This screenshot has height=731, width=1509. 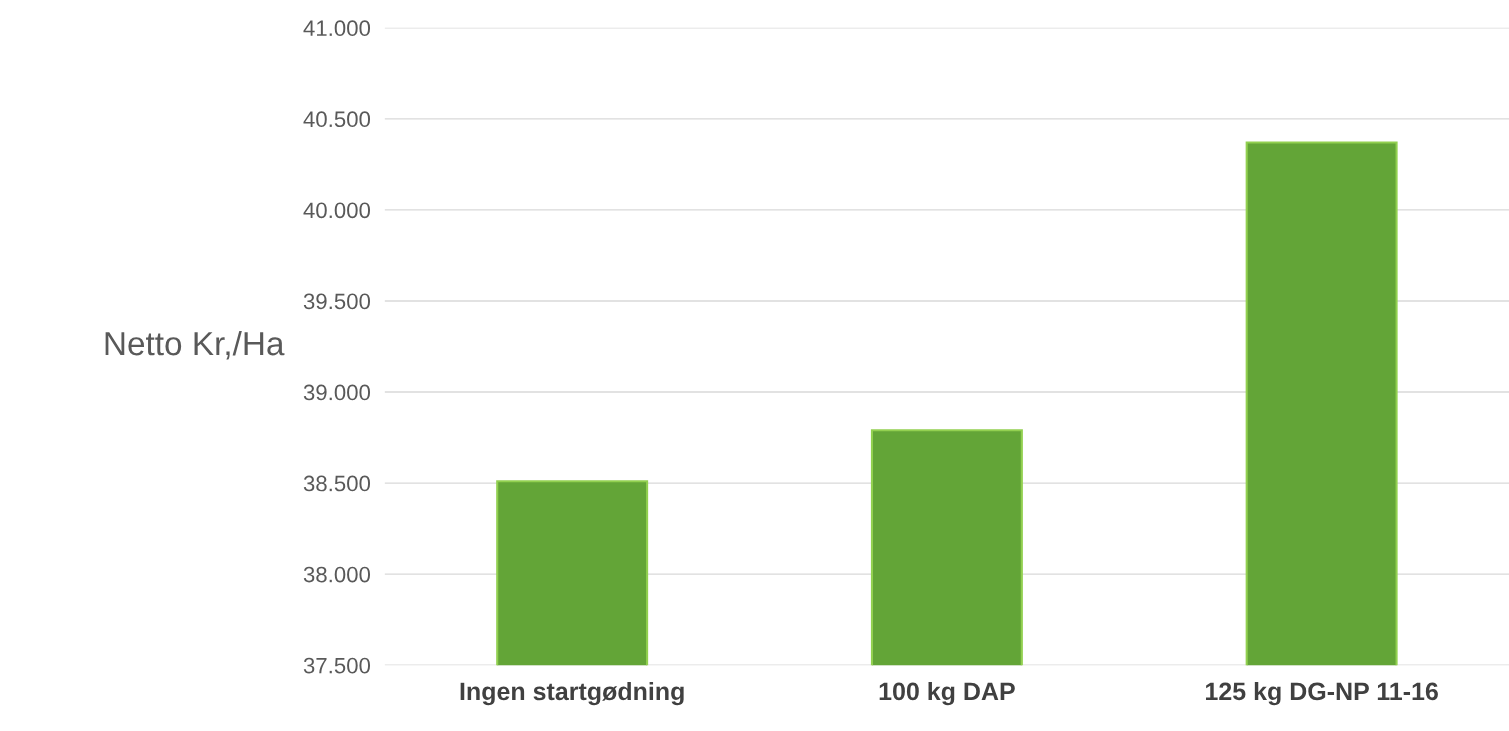 I want to click on y-tick-label: 38.500, so click(x=337, y=483).